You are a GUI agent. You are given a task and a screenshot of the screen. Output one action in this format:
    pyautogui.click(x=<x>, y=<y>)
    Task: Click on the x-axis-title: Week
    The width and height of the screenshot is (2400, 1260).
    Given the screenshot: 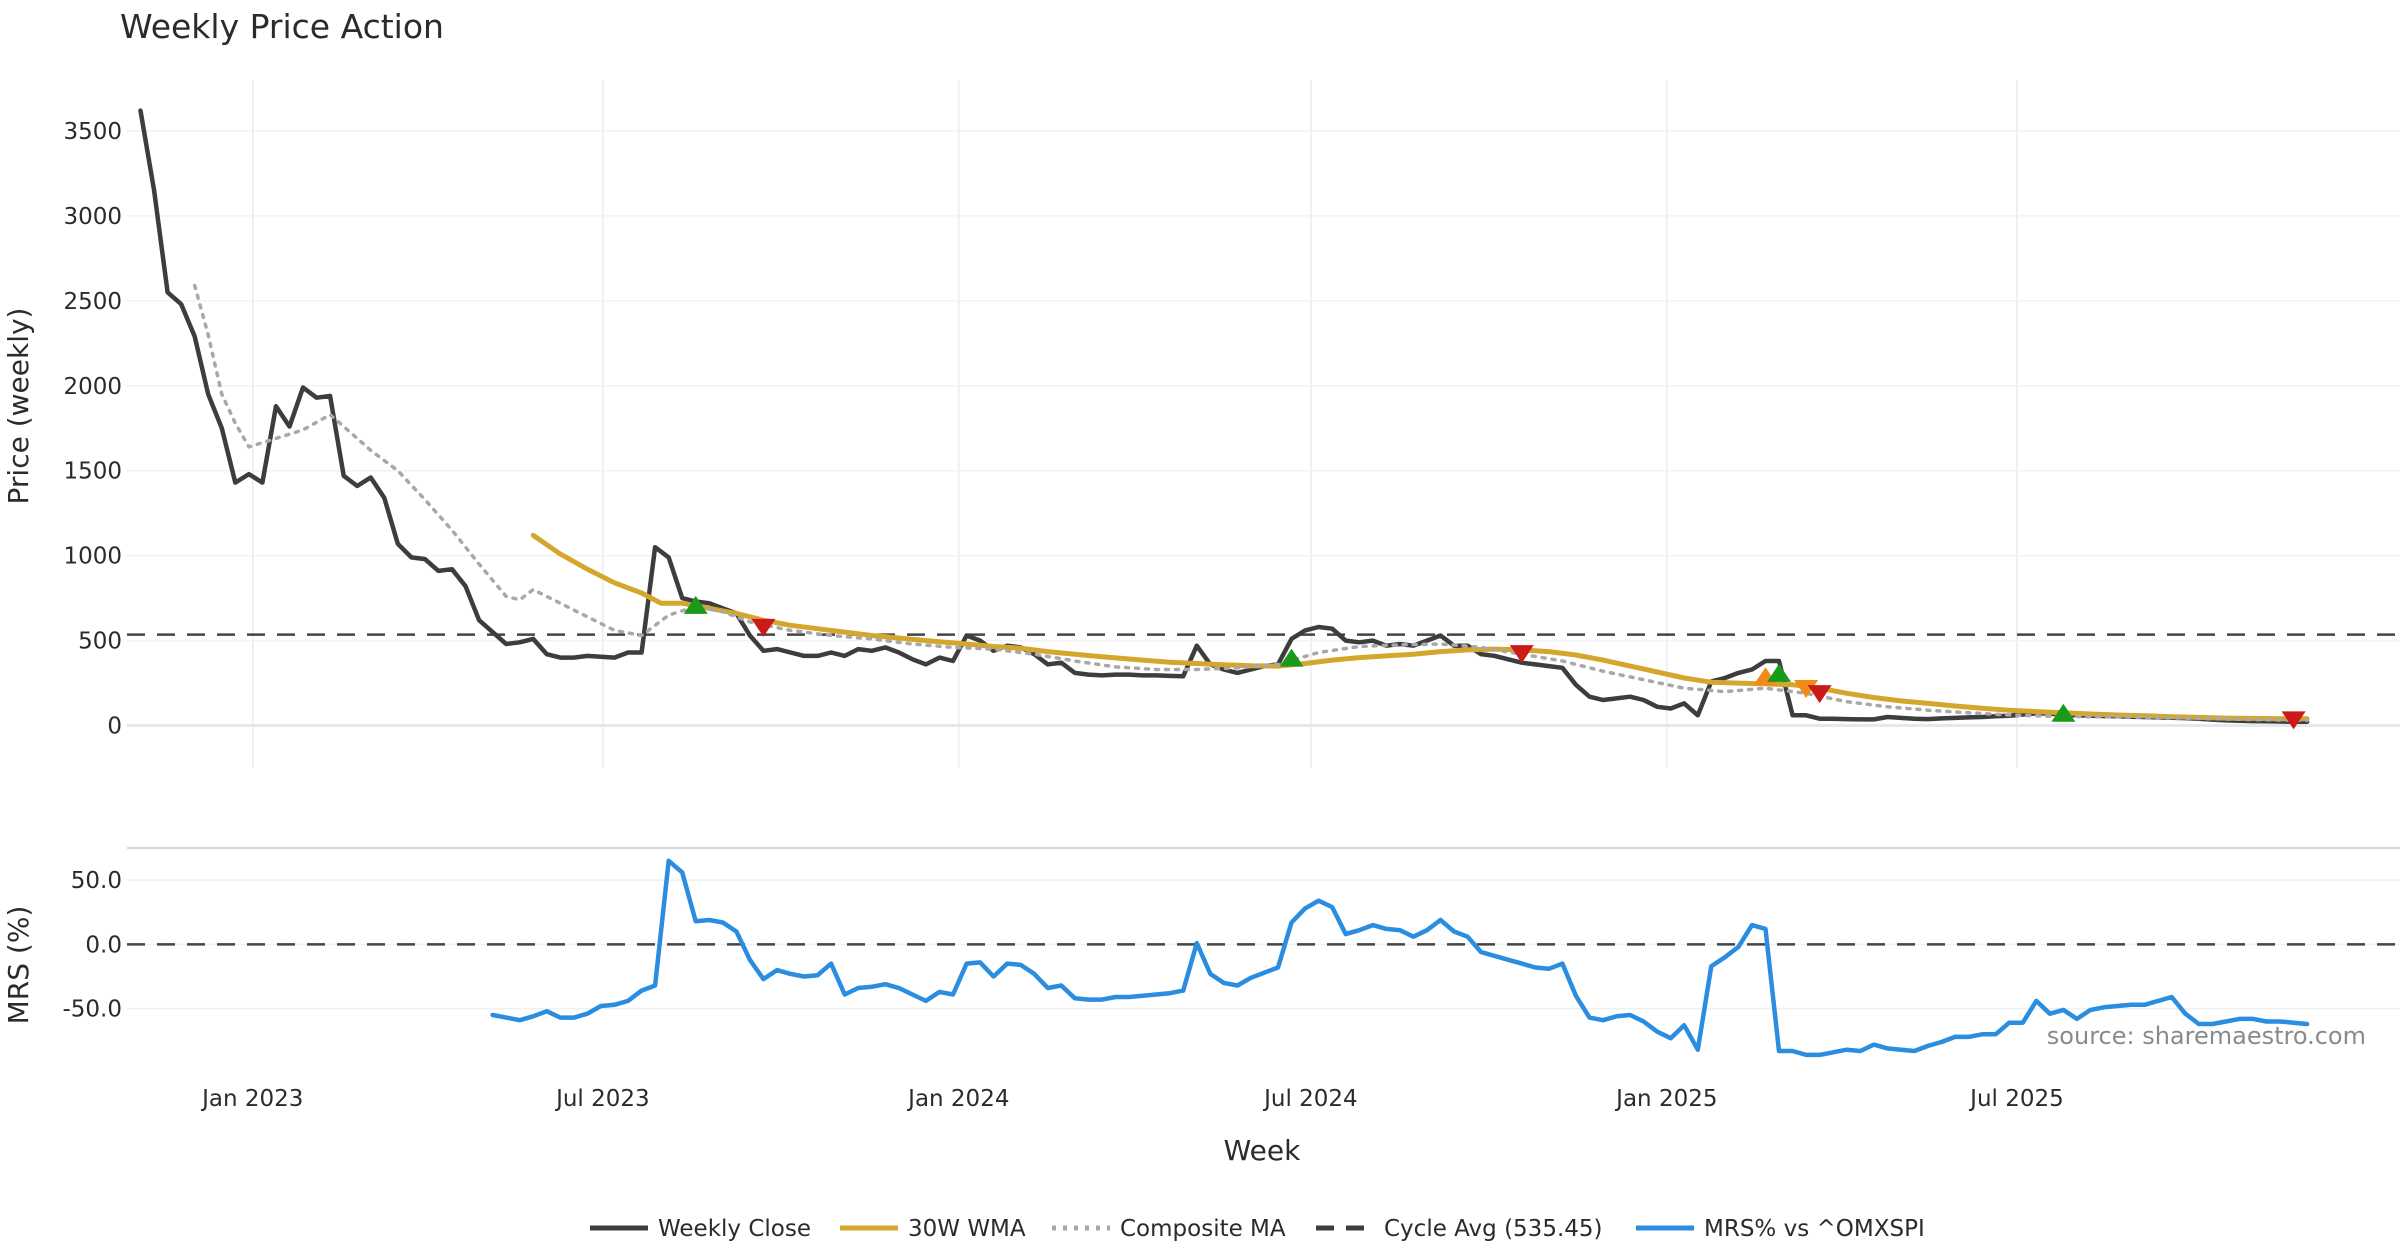 What is the action you would take?
    pyautogui.click(x=1262, y=1150)
    